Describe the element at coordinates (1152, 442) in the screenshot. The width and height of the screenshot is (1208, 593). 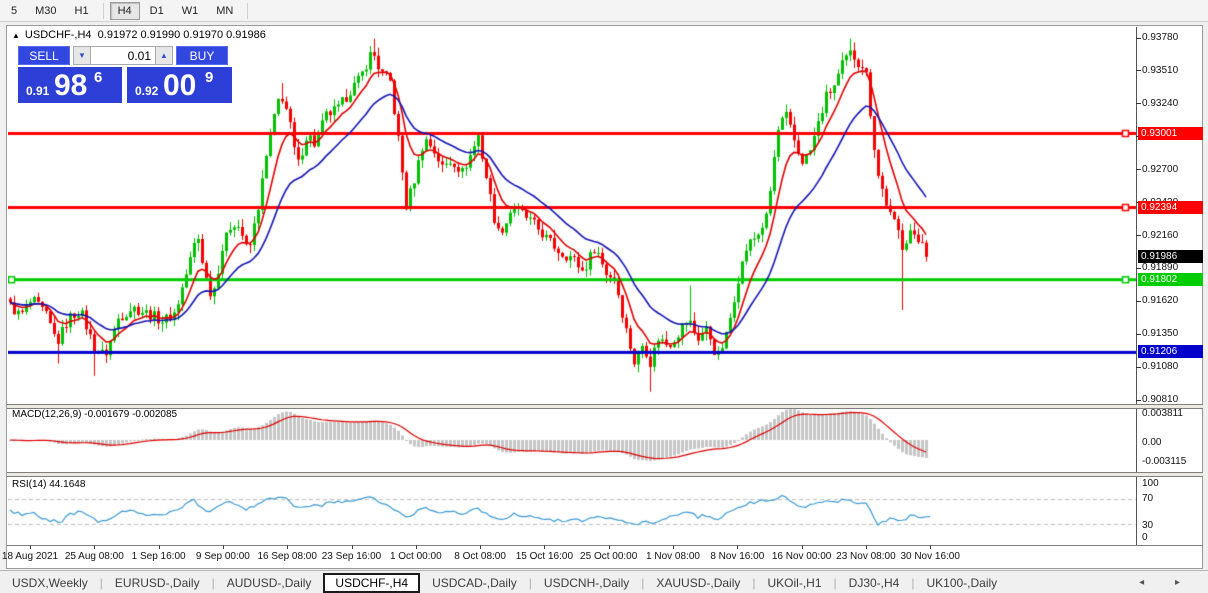
I see `macd-axis-label: 0.00` at that location.